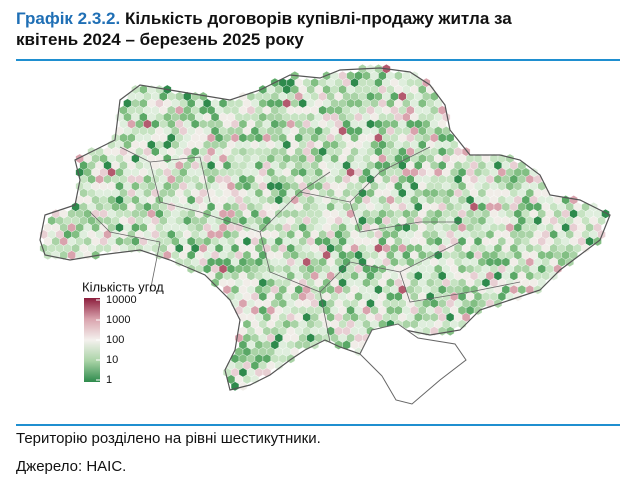  Describe the element at coordinates (413, 364) in the screenshot. I see `crimea-outline` at that location.